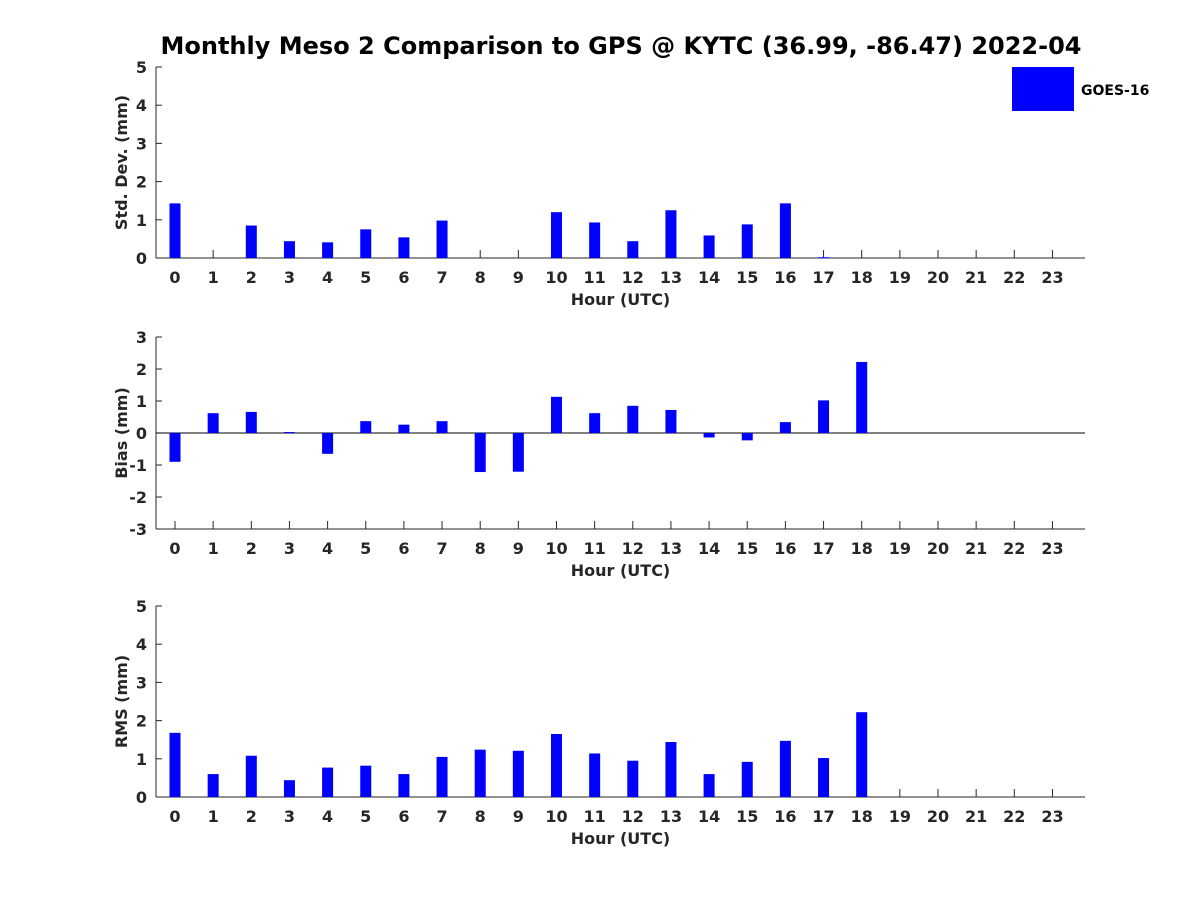  I want to click on y-tick-label: 5, so click(141, 606).